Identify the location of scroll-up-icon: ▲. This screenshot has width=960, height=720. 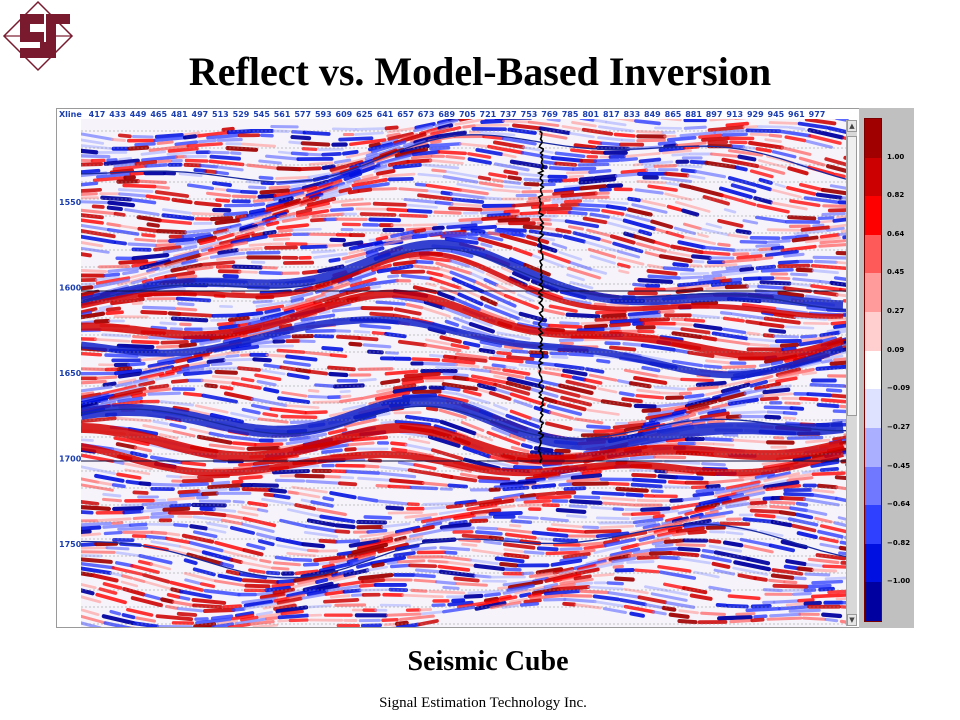
(852, 126).